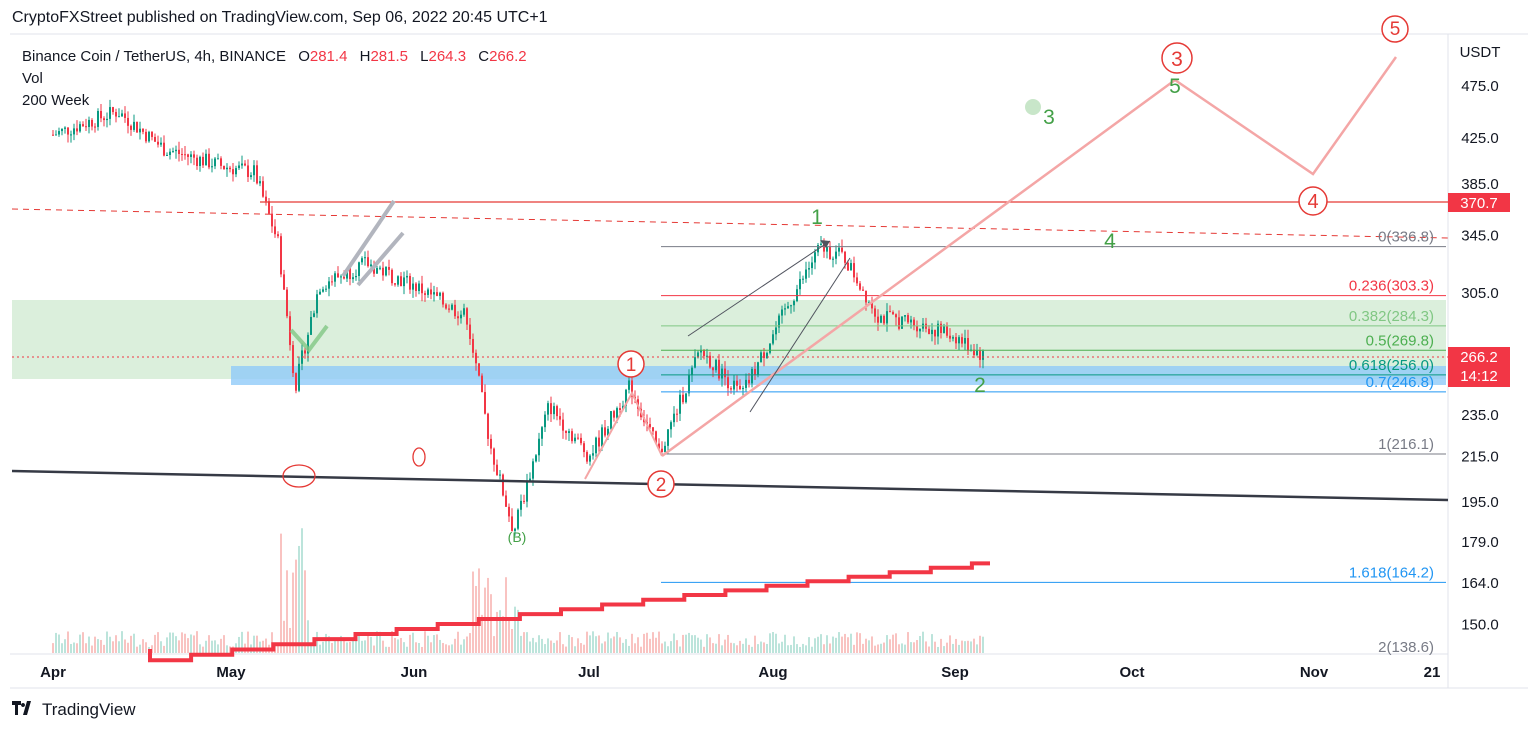  I want to click on legend-indicator-200-week: 200 Week, so click(56, 100).